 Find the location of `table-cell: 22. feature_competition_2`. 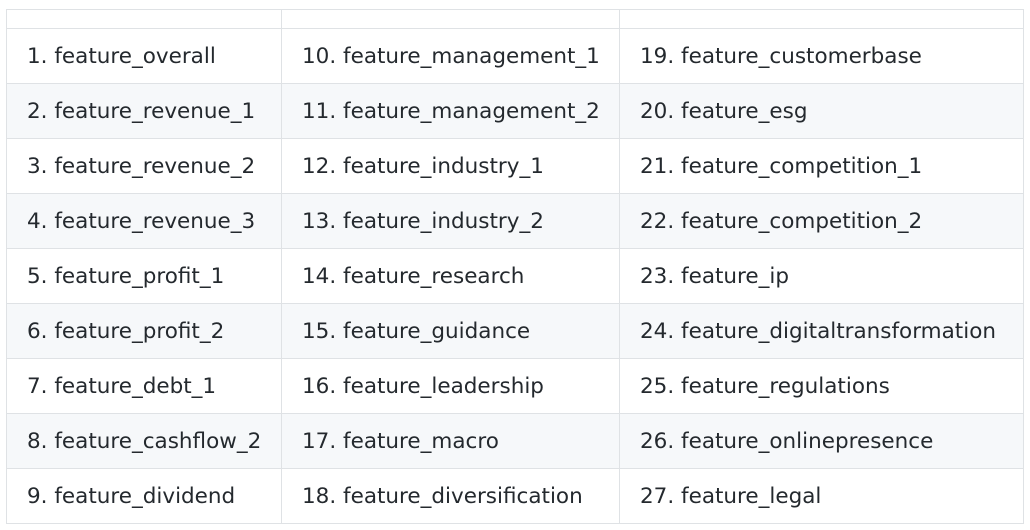

table-cell: 22. feature_competition_2 is located at coordinates (821, 221).